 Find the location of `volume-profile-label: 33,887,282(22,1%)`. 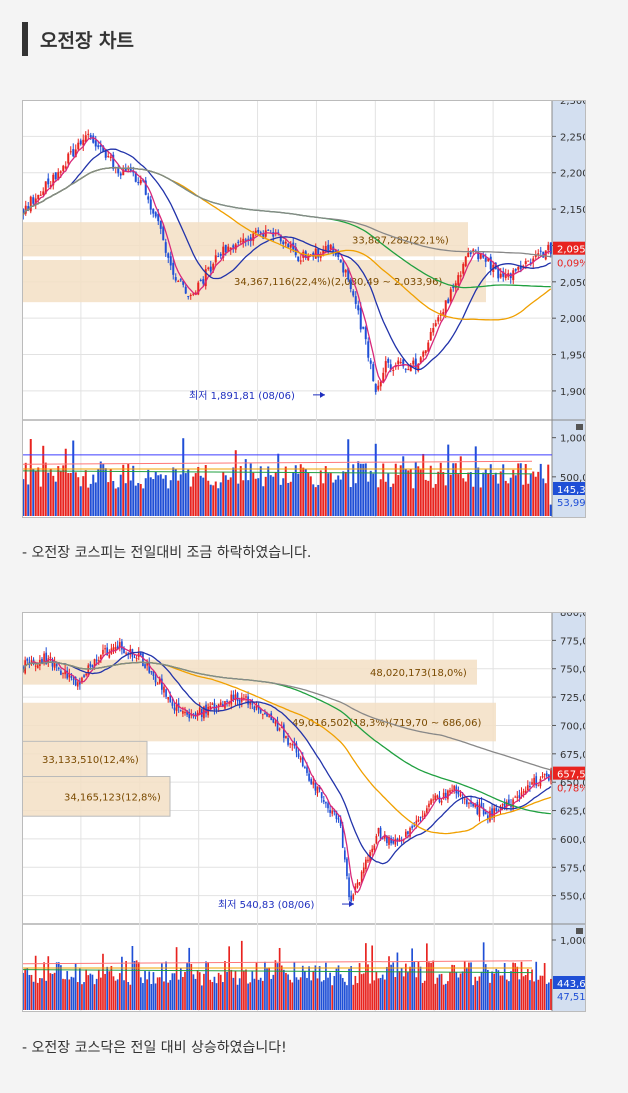

volume-profile-label: 33,887,282(22,1%) is located at coordinates (400, 240).